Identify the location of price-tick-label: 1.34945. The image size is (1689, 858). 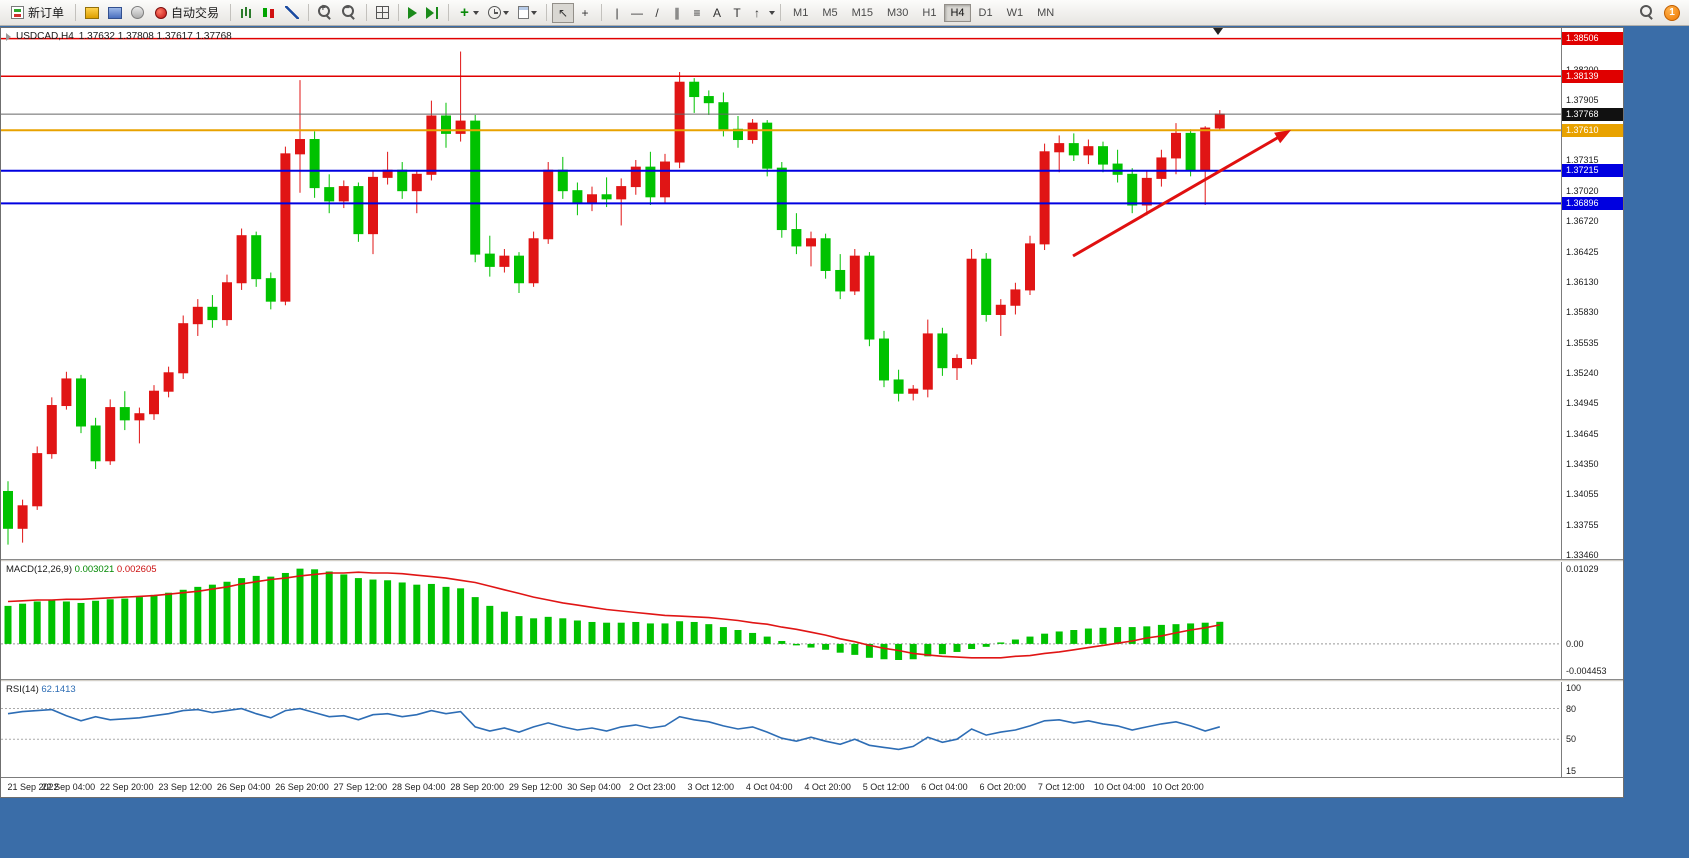
(1582, 402).